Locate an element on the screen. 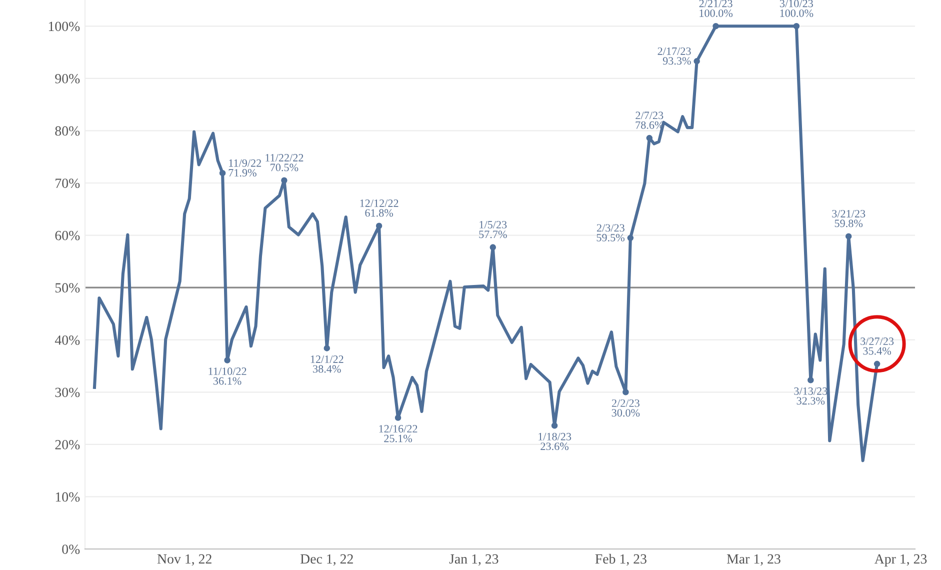  annotation: 2/21/23 100.0% is located at coordinates (716, 8).